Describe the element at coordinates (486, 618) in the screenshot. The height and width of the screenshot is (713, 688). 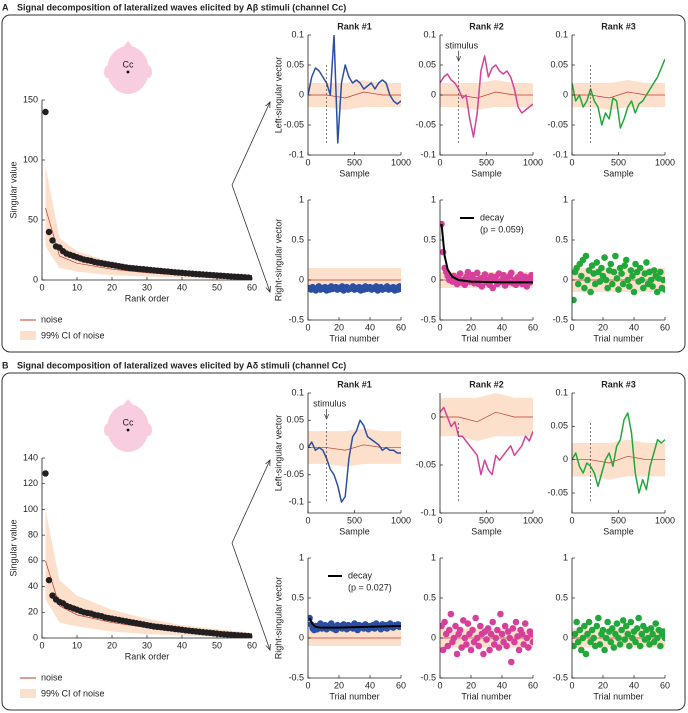
I see `axes` at that location.